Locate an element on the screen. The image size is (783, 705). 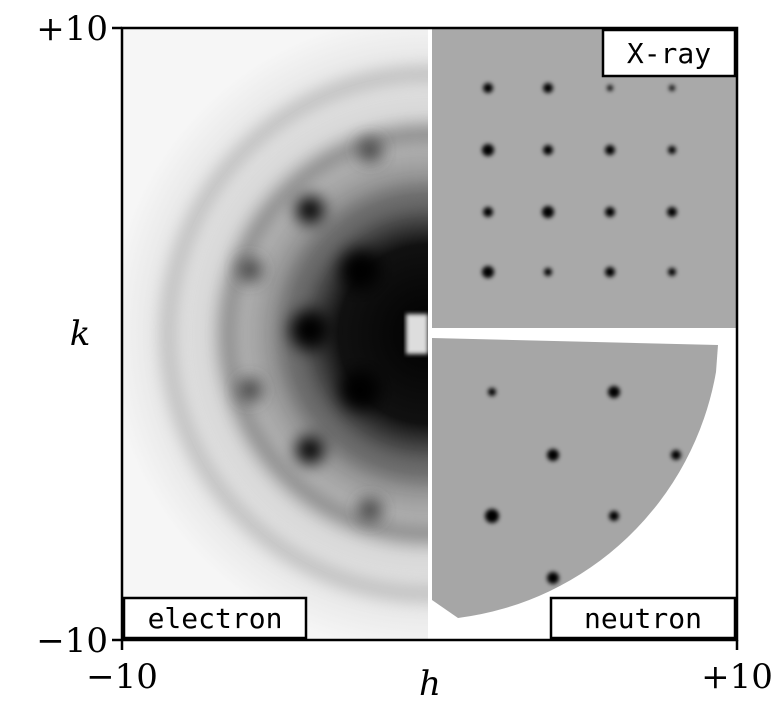
panel-label: X-ray is located at coordinates (669, 53).